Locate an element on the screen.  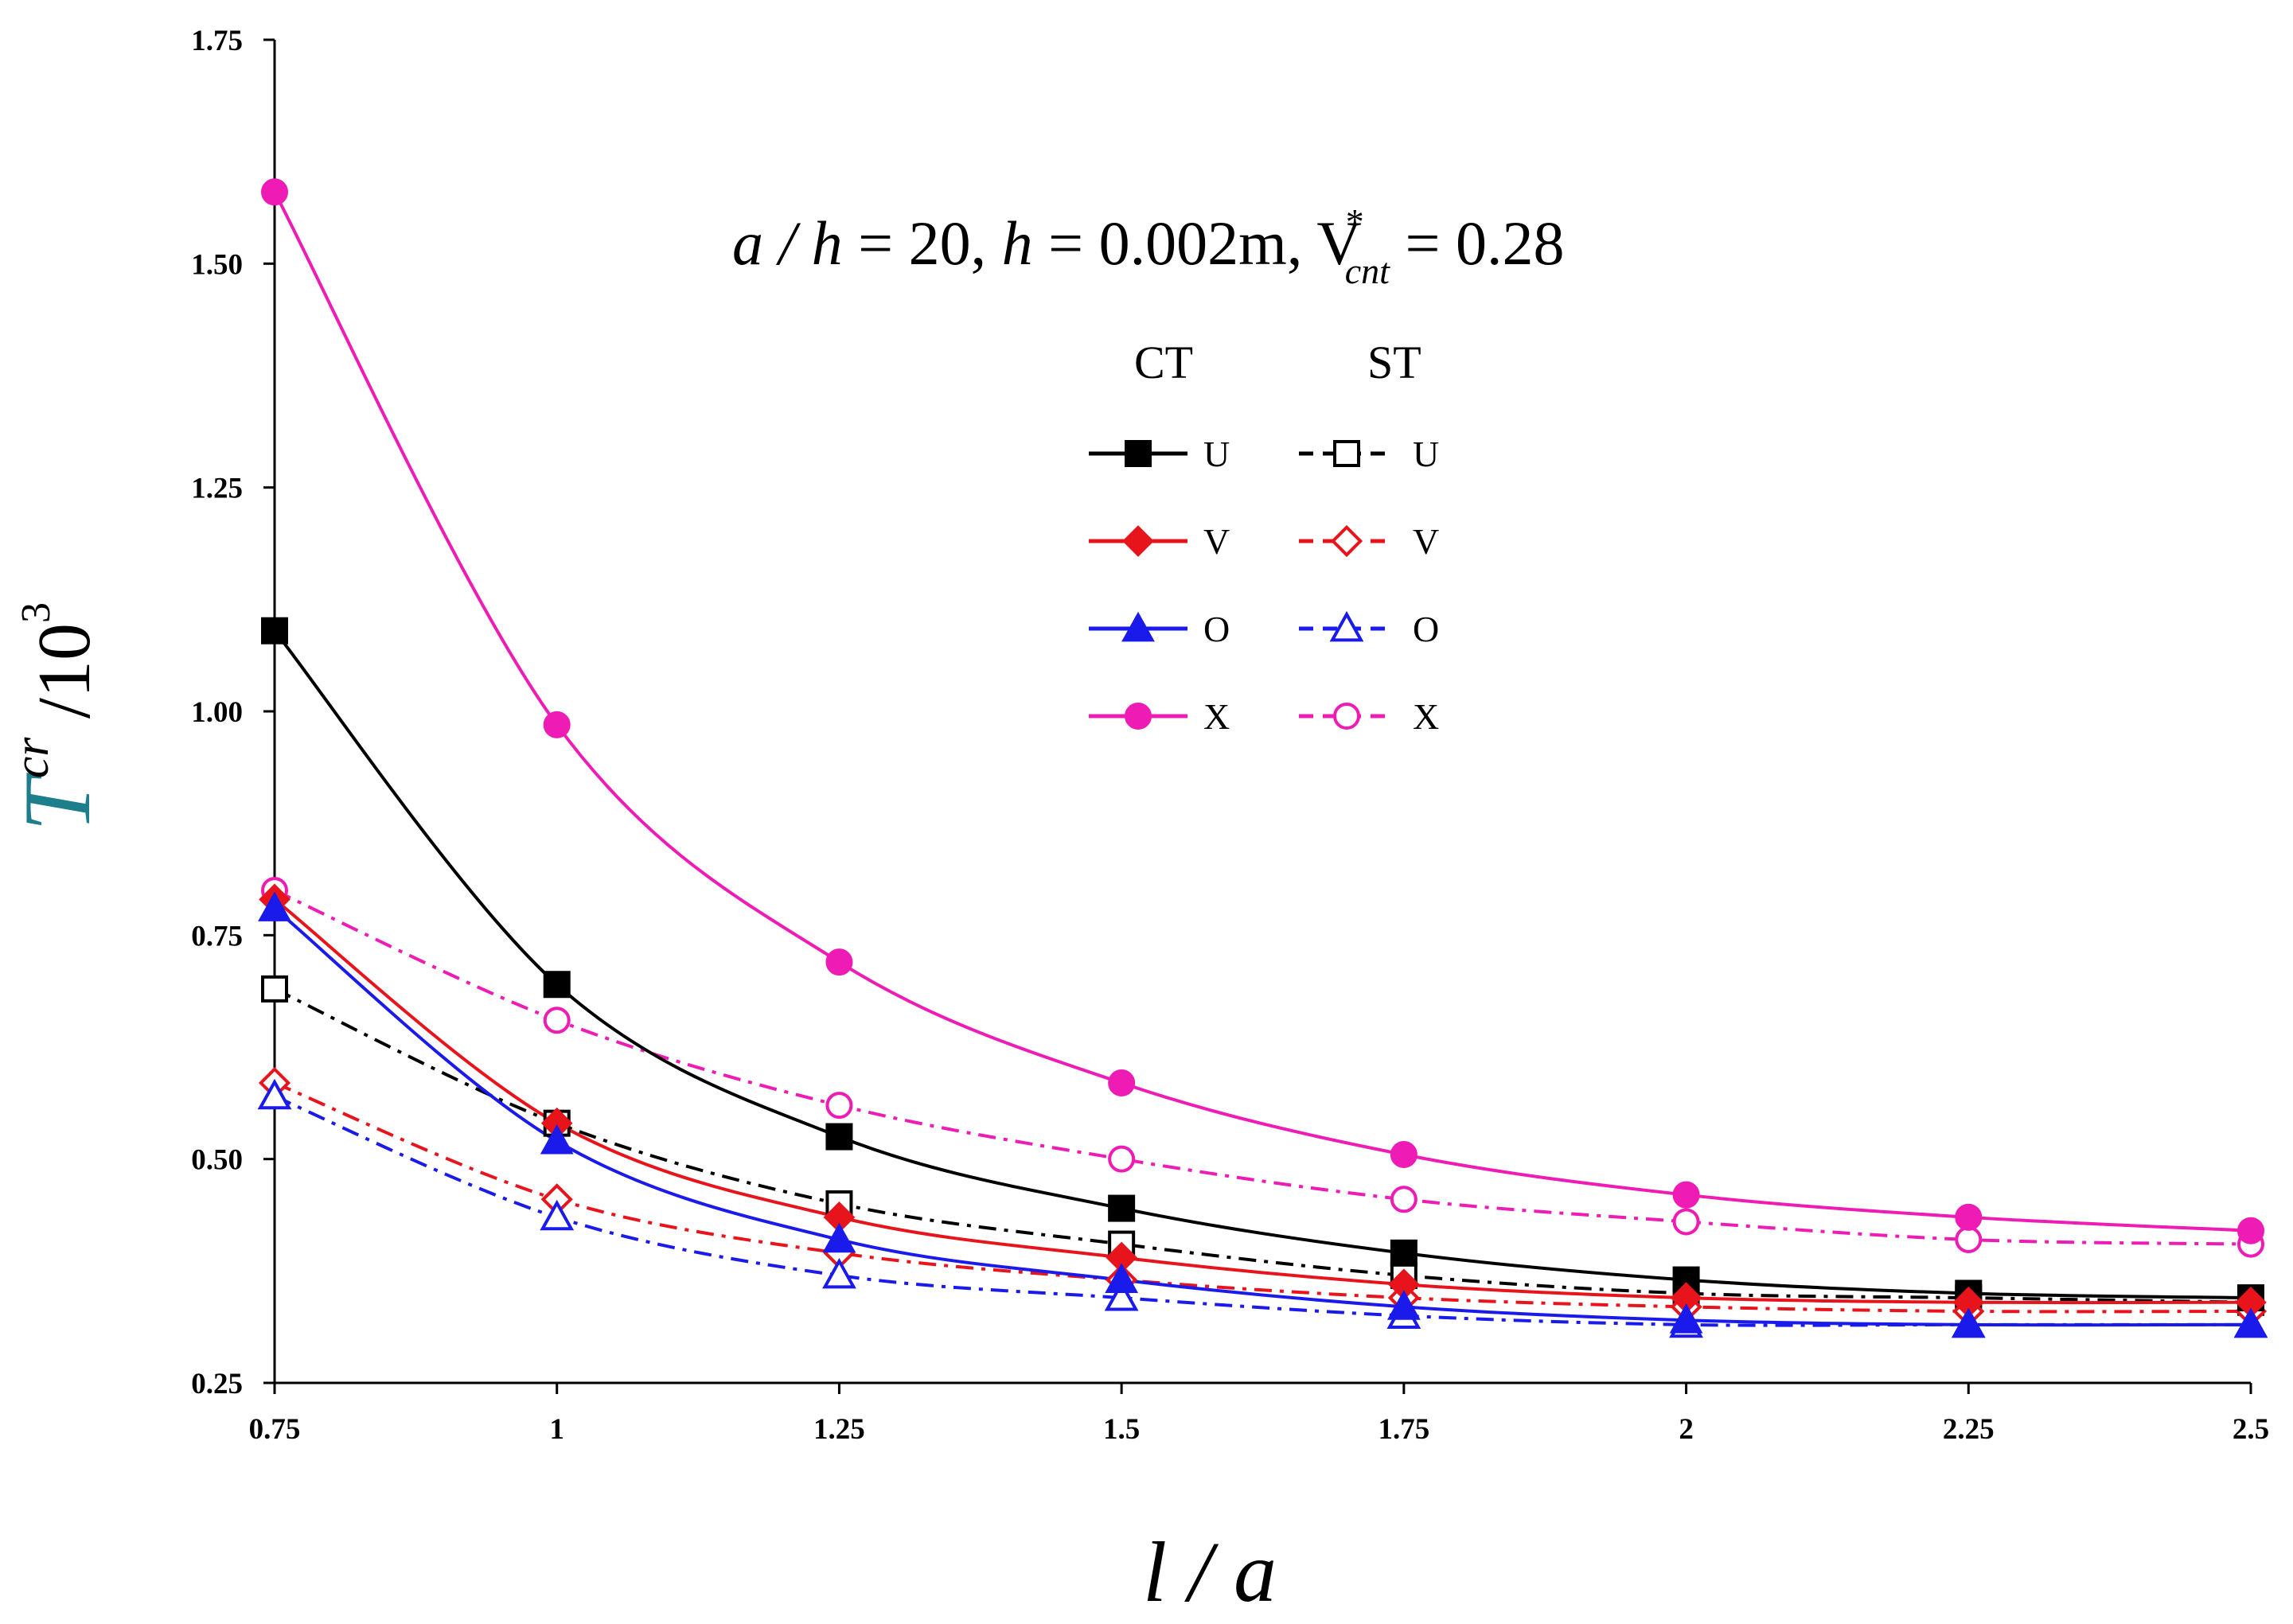
x-tick-label: 0.75 is located at coordinates (275, 1429).